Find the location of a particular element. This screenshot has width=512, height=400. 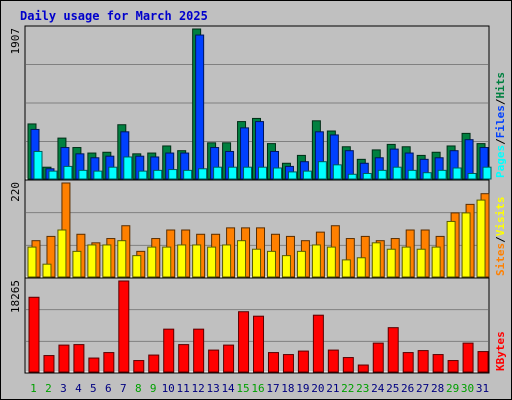

y-max-label: 18265 is located at coordinates (15, 296).